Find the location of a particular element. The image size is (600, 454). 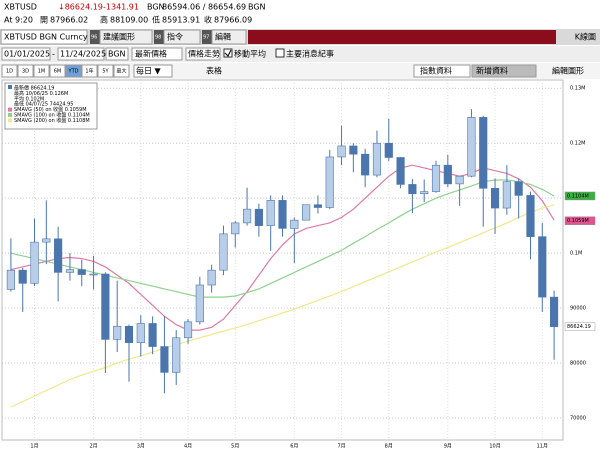

price-flag is located at coordinates (580, 220).